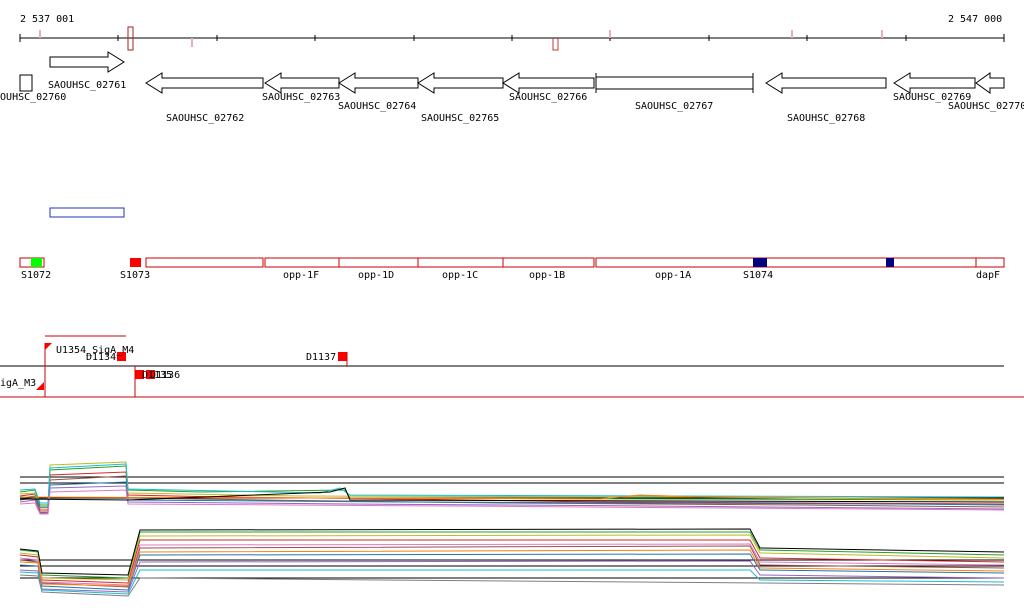  I want to click on annotation-label-s1072: S1072, so click(36, 275).